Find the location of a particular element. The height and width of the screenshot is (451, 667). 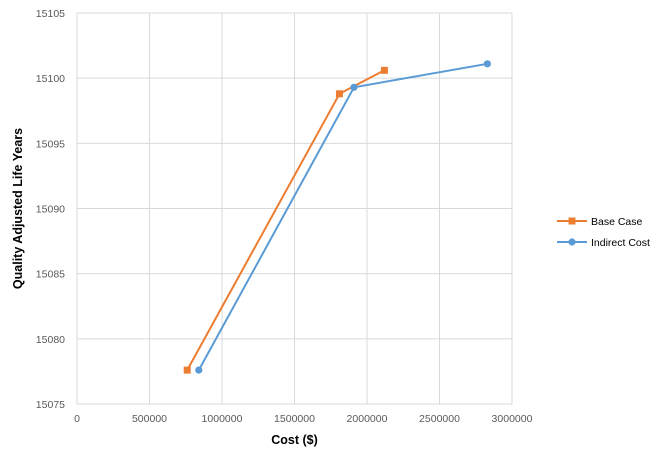

y-tick-label: 15100 is located at coordinates (50, 79).